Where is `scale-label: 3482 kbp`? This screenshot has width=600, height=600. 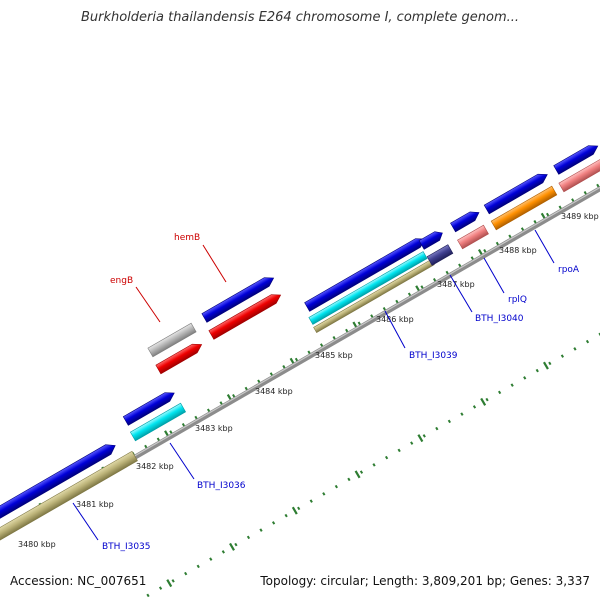 scale-label: 3482 kbp is located at coordinates (155, 466).